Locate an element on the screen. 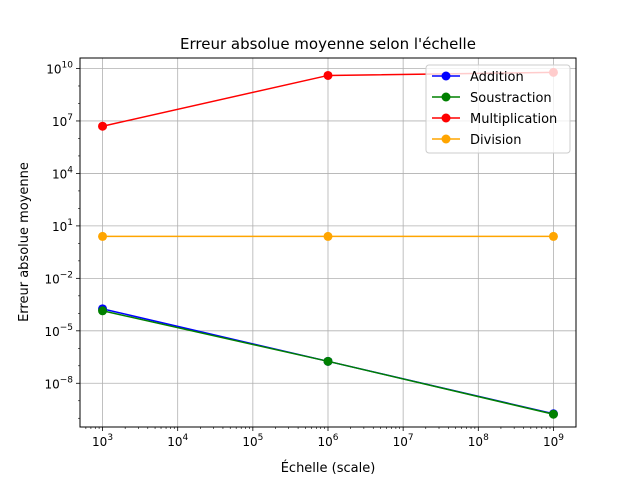  series-division is located at coordinates (328, 236).